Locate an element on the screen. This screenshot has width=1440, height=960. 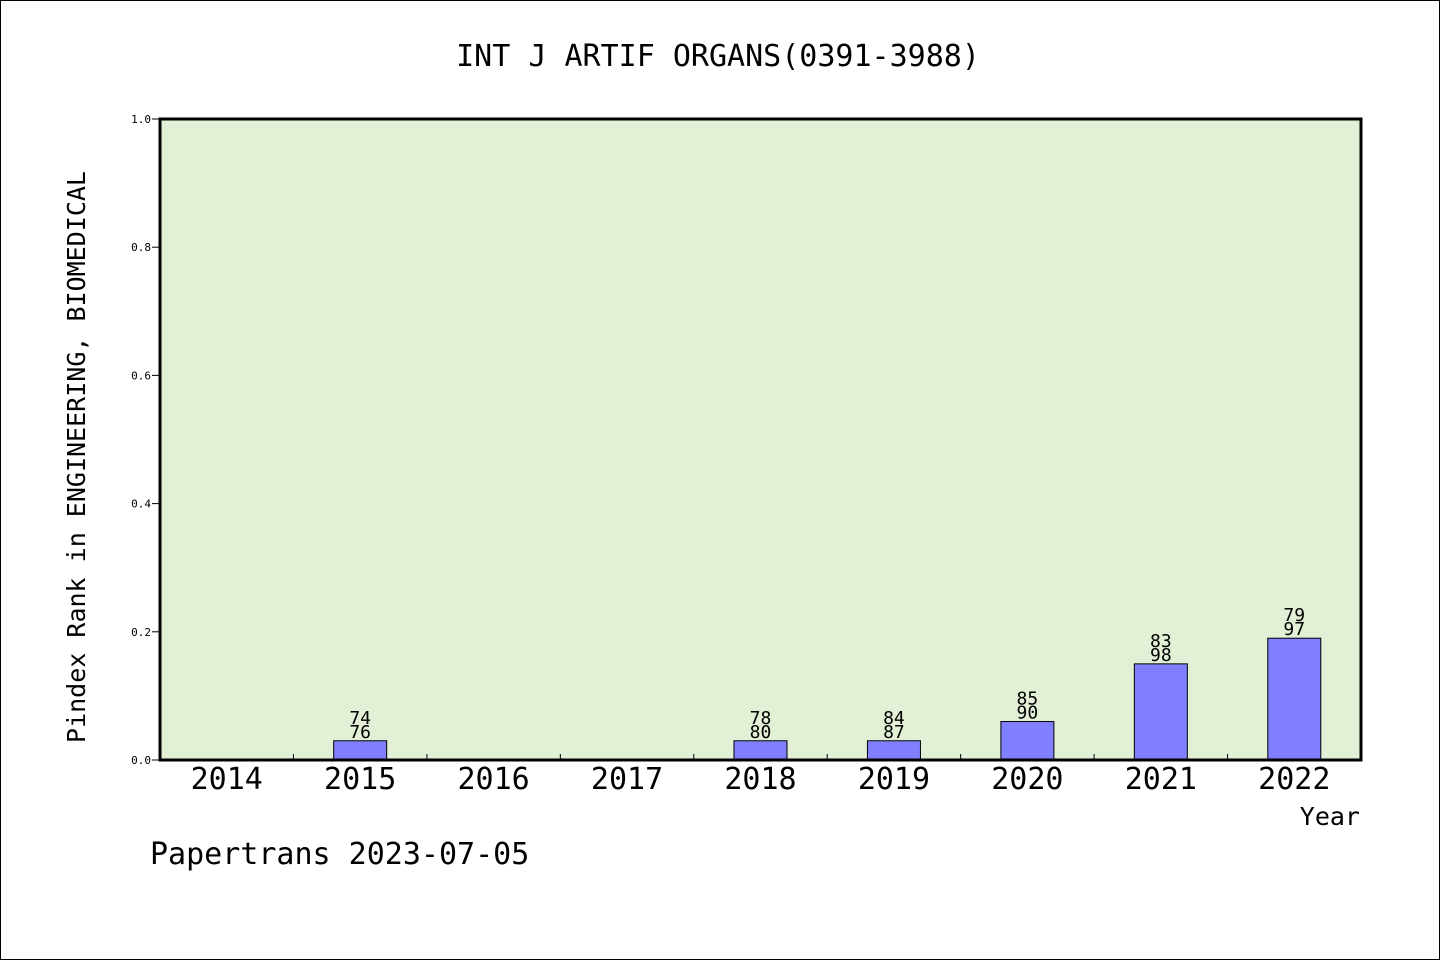
y-tick-label: 0.2 is located at coordinates (141, 632).